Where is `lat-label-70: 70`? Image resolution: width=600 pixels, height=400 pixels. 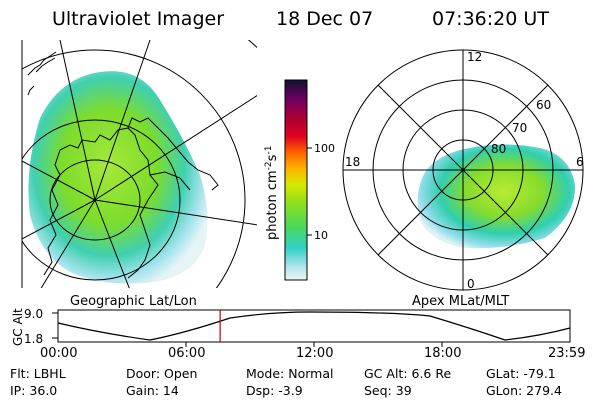 lat-label-70: 70 is located at coordinates (519, 128).